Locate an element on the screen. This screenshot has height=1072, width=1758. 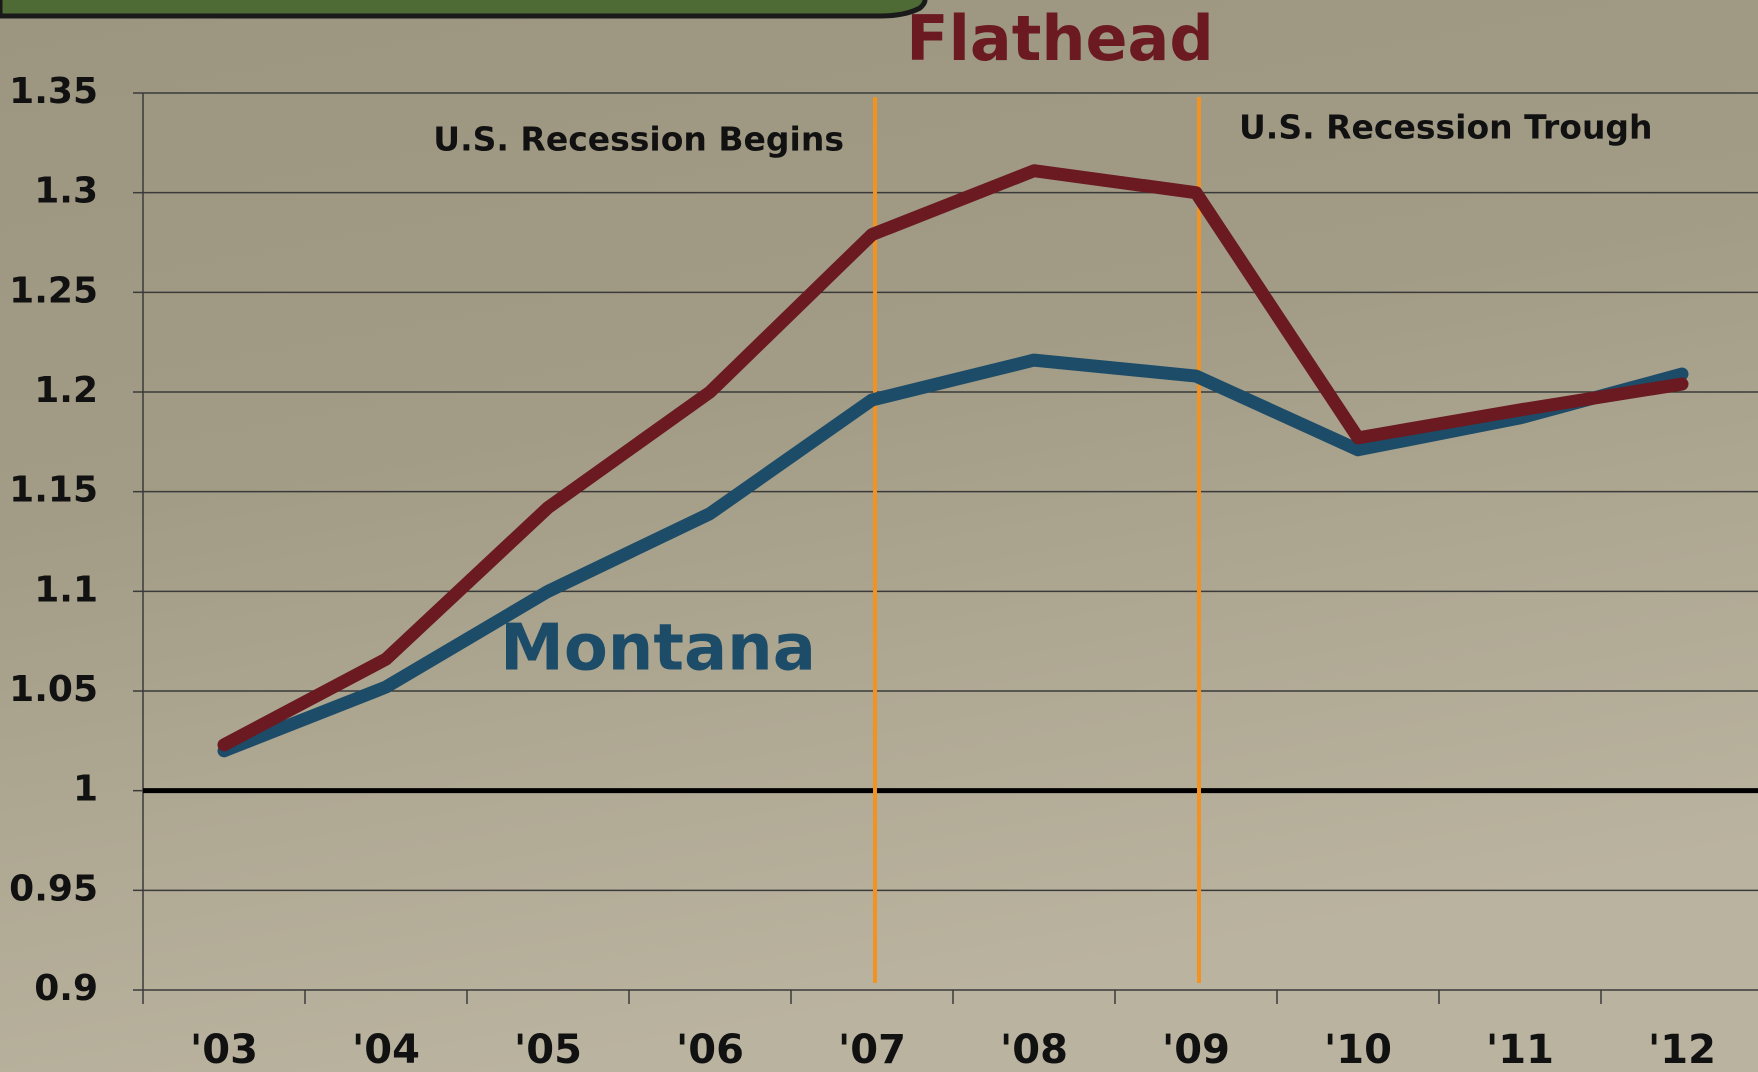
x-tick-label: '07 is located at coordinates (872, 1049).